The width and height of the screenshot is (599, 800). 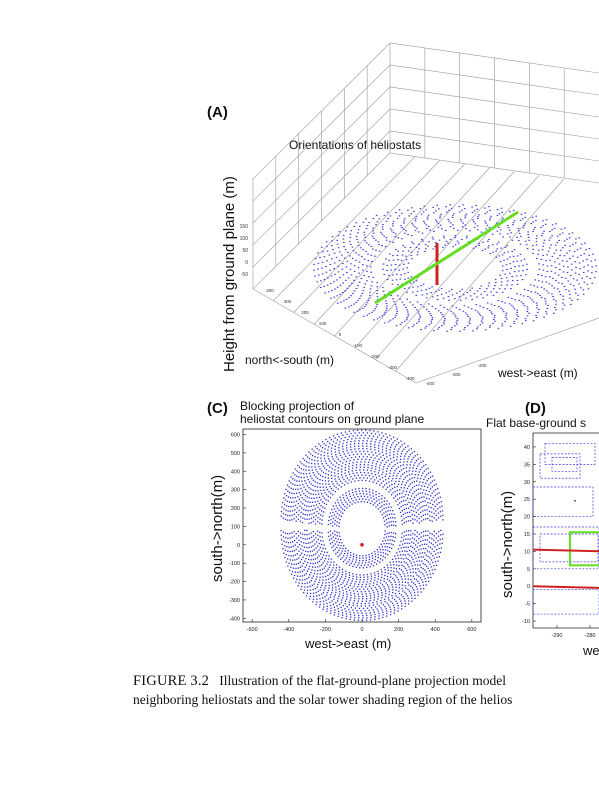 I want to click on panel-c-y-tick: 400, so click(x=235, y=472).